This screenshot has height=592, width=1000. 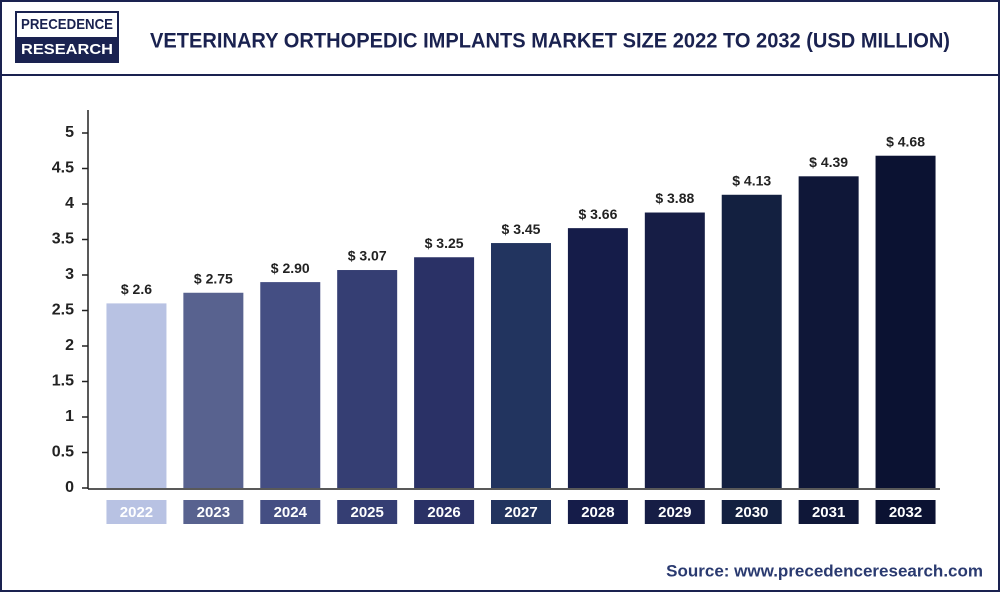 I want to click on logo-line1: PRECEDENCE, so click(x=67, y=24).